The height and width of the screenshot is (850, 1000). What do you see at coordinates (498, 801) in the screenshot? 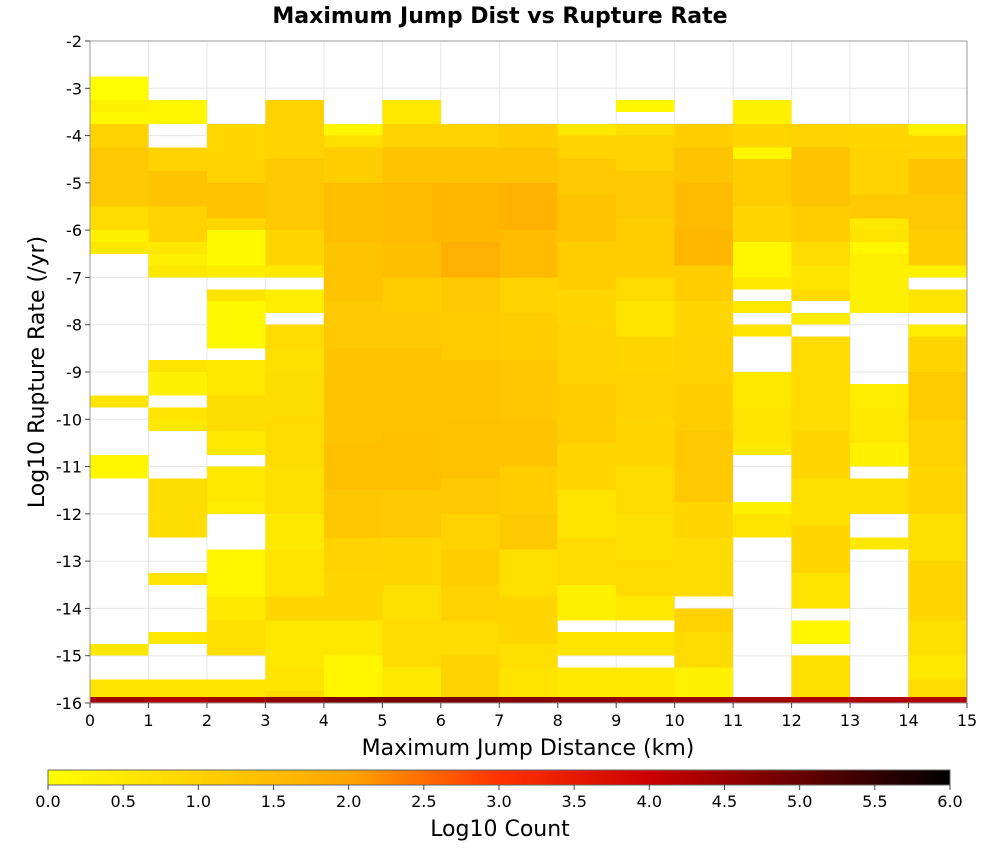
I see `colorbar-tick-label: 3.0` at bounding box center [498, 801].